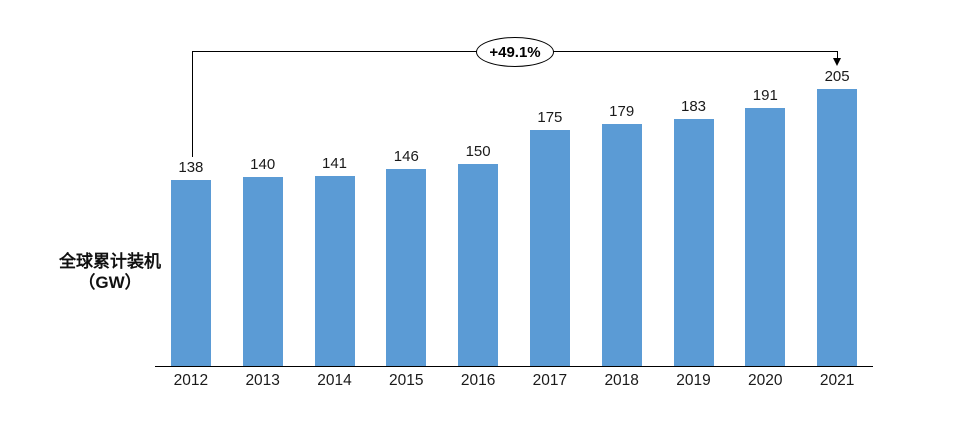 The image size is (966, 435). What do you see at coordinates (190, 273) in the screenshot?
I see `bar-2012` at bounding box center [190, 273].